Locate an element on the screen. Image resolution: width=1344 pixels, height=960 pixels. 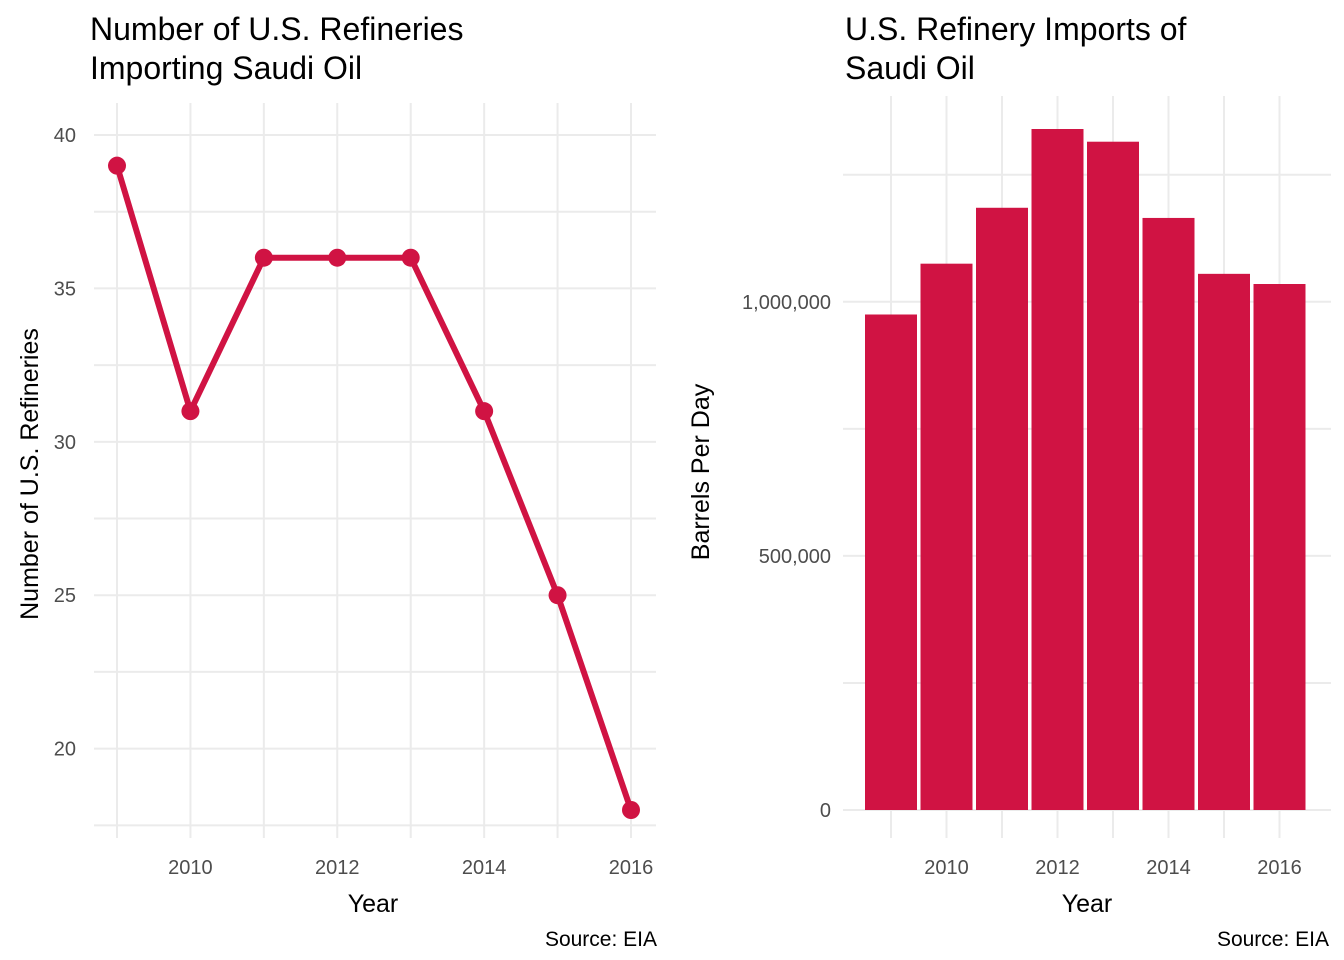
right-caption: Source: EIA is located at coordinates (1273, 939).